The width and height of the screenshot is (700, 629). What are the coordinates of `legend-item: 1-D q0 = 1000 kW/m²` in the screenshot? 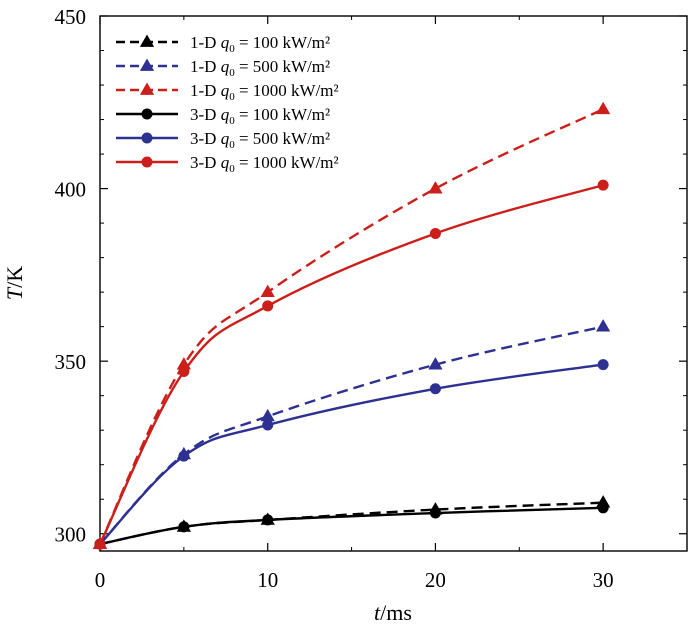 It's located at (227, 92).